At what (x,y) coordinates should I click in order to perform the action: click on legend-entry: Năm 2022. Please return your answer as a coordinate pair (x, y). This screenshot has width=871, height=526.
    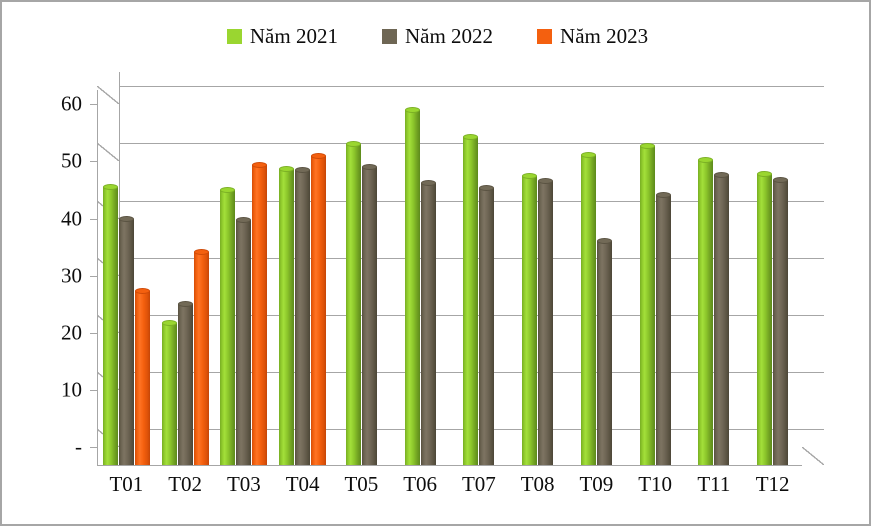
    Looking at the image, I should click on (437, 36).